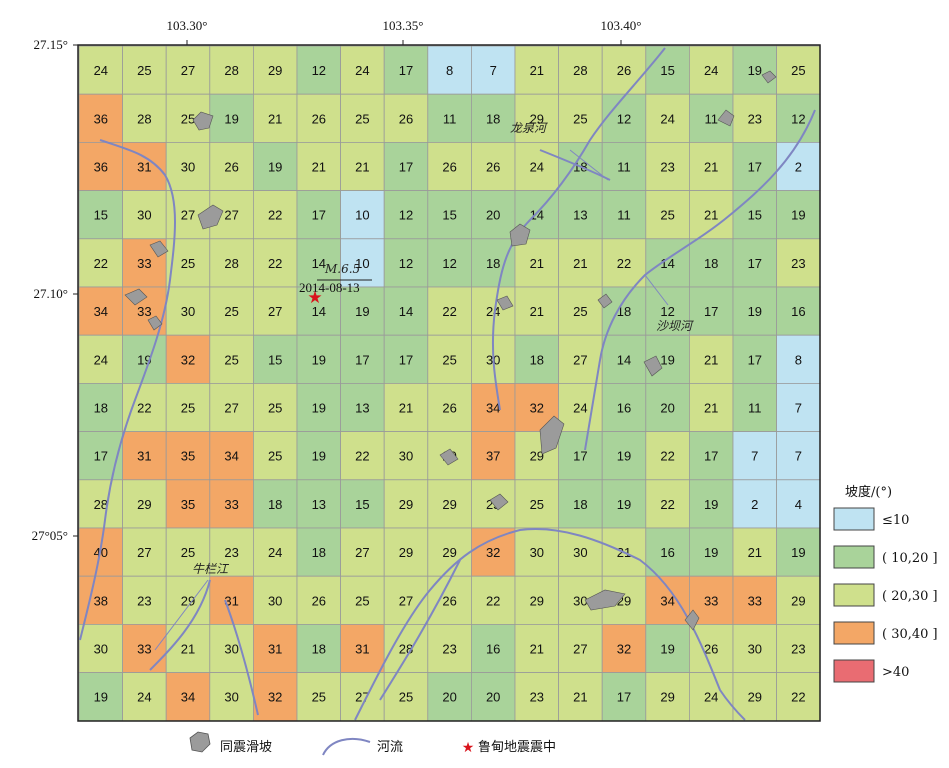 This screenshot has width=949, height=768. I want to click on y-tick-label: 27.10°, so click(51, 293).